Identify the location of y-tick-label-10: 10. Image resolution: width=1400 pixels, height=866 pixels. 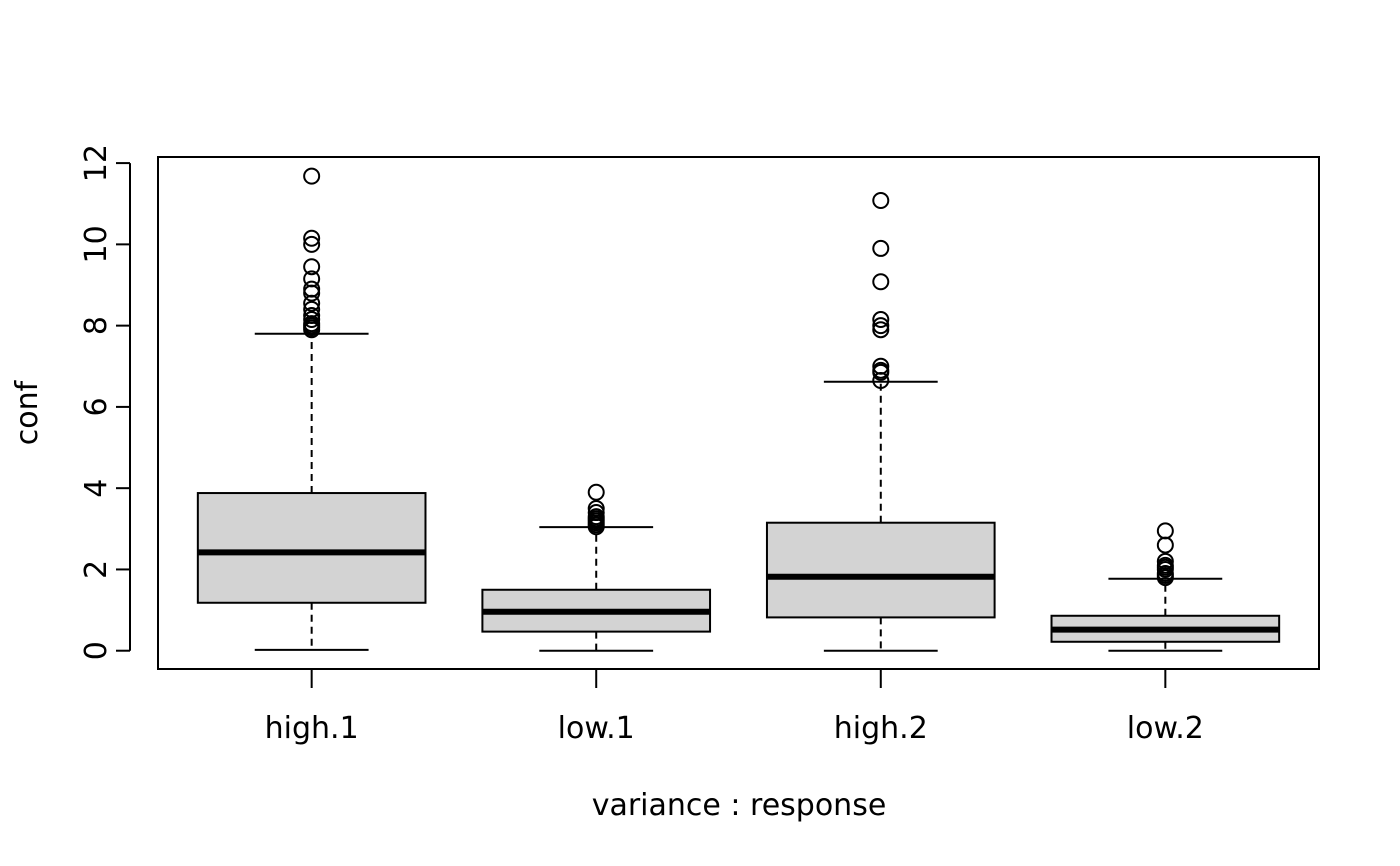
(96, 244).